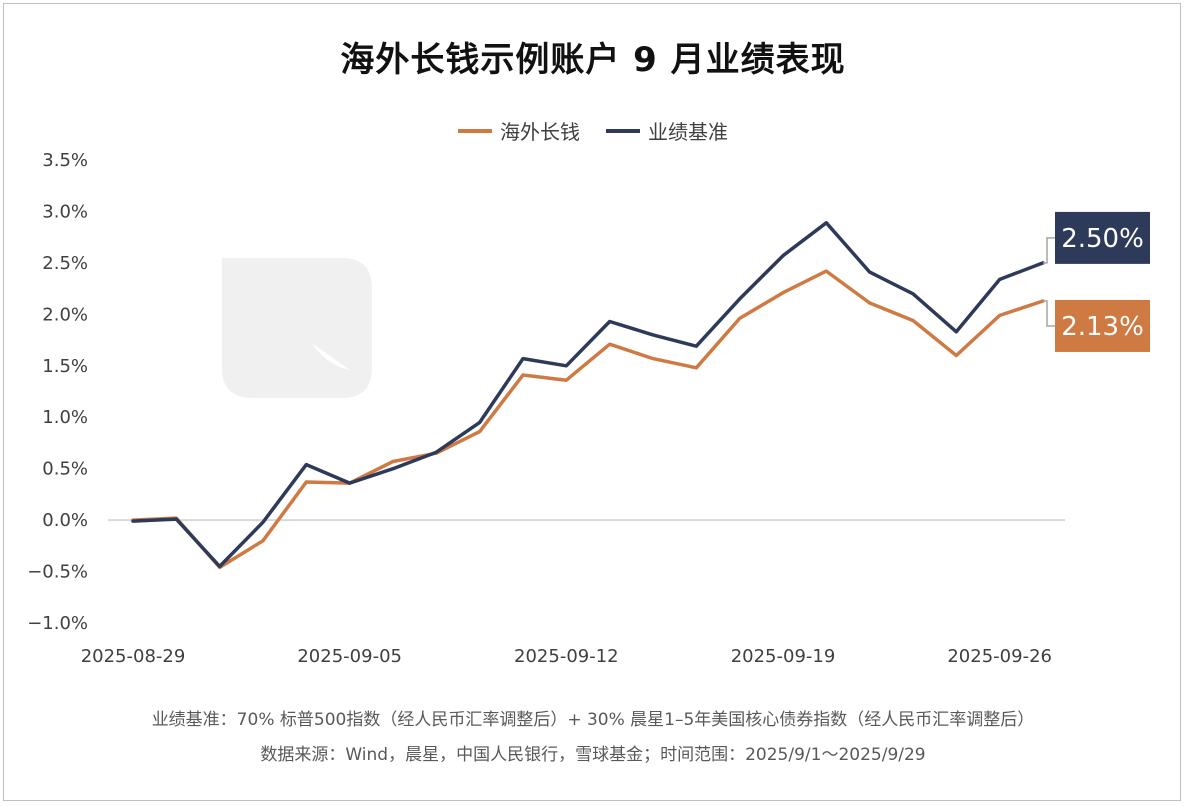 The image size is (1186, 806). I want to click on y-tick-label: 1.0%, so click(65, 417).